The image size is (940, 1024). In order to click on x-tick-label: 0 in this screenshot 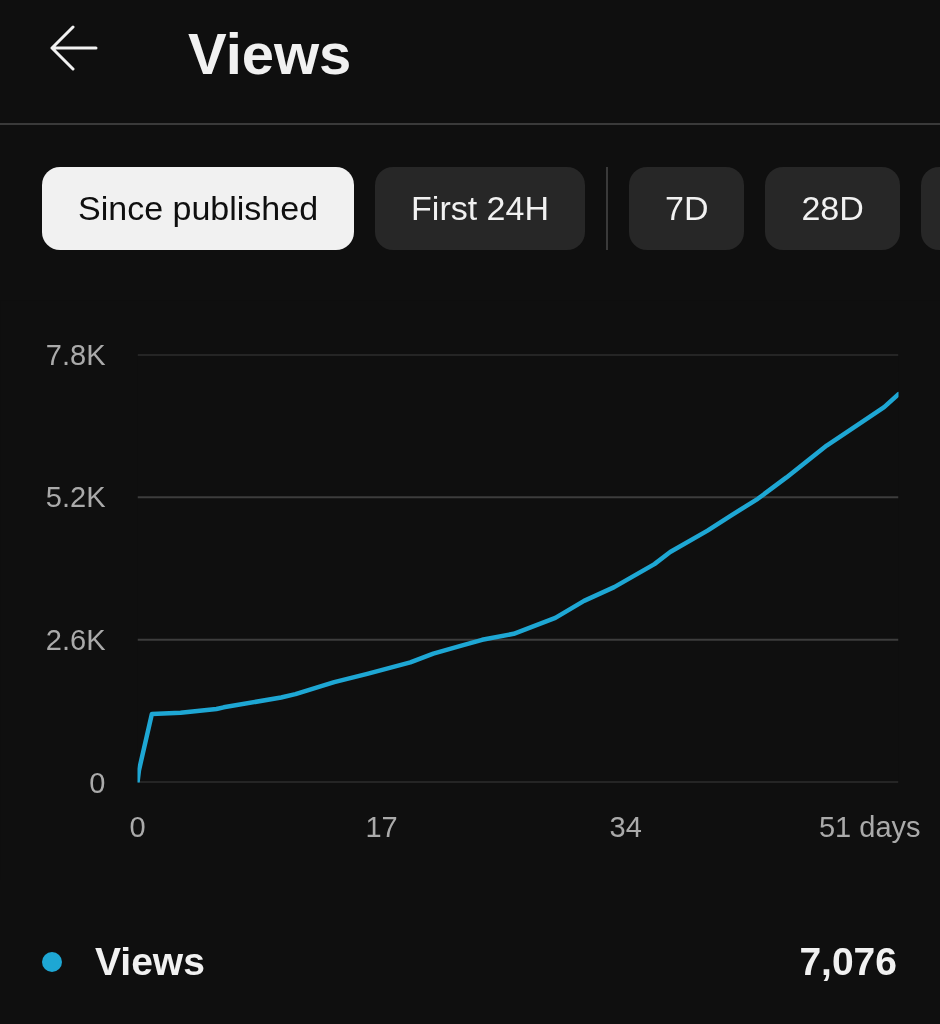, I will do `click(137, 826)`.